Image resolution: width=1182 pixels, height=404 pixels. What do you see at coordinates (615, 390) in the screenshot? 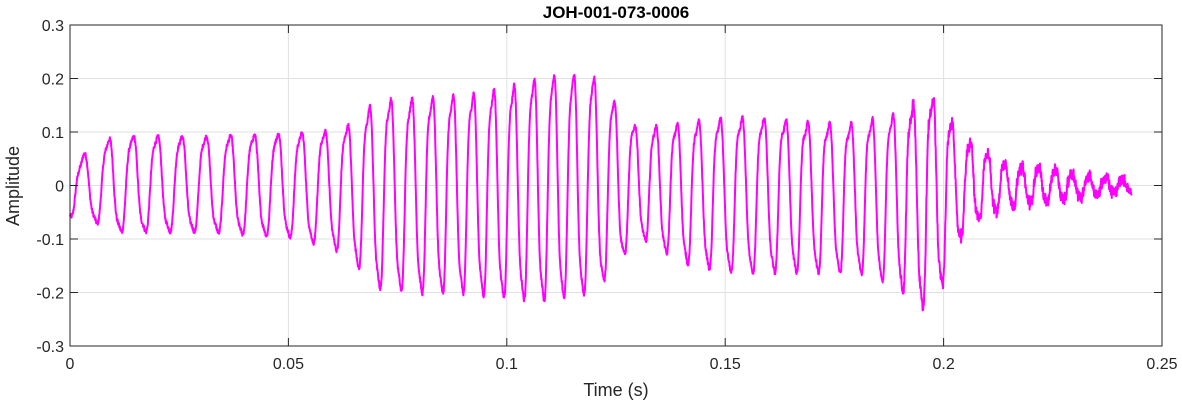
I see `x-axis-label: Time (s)` at bounding box center [615, 390].